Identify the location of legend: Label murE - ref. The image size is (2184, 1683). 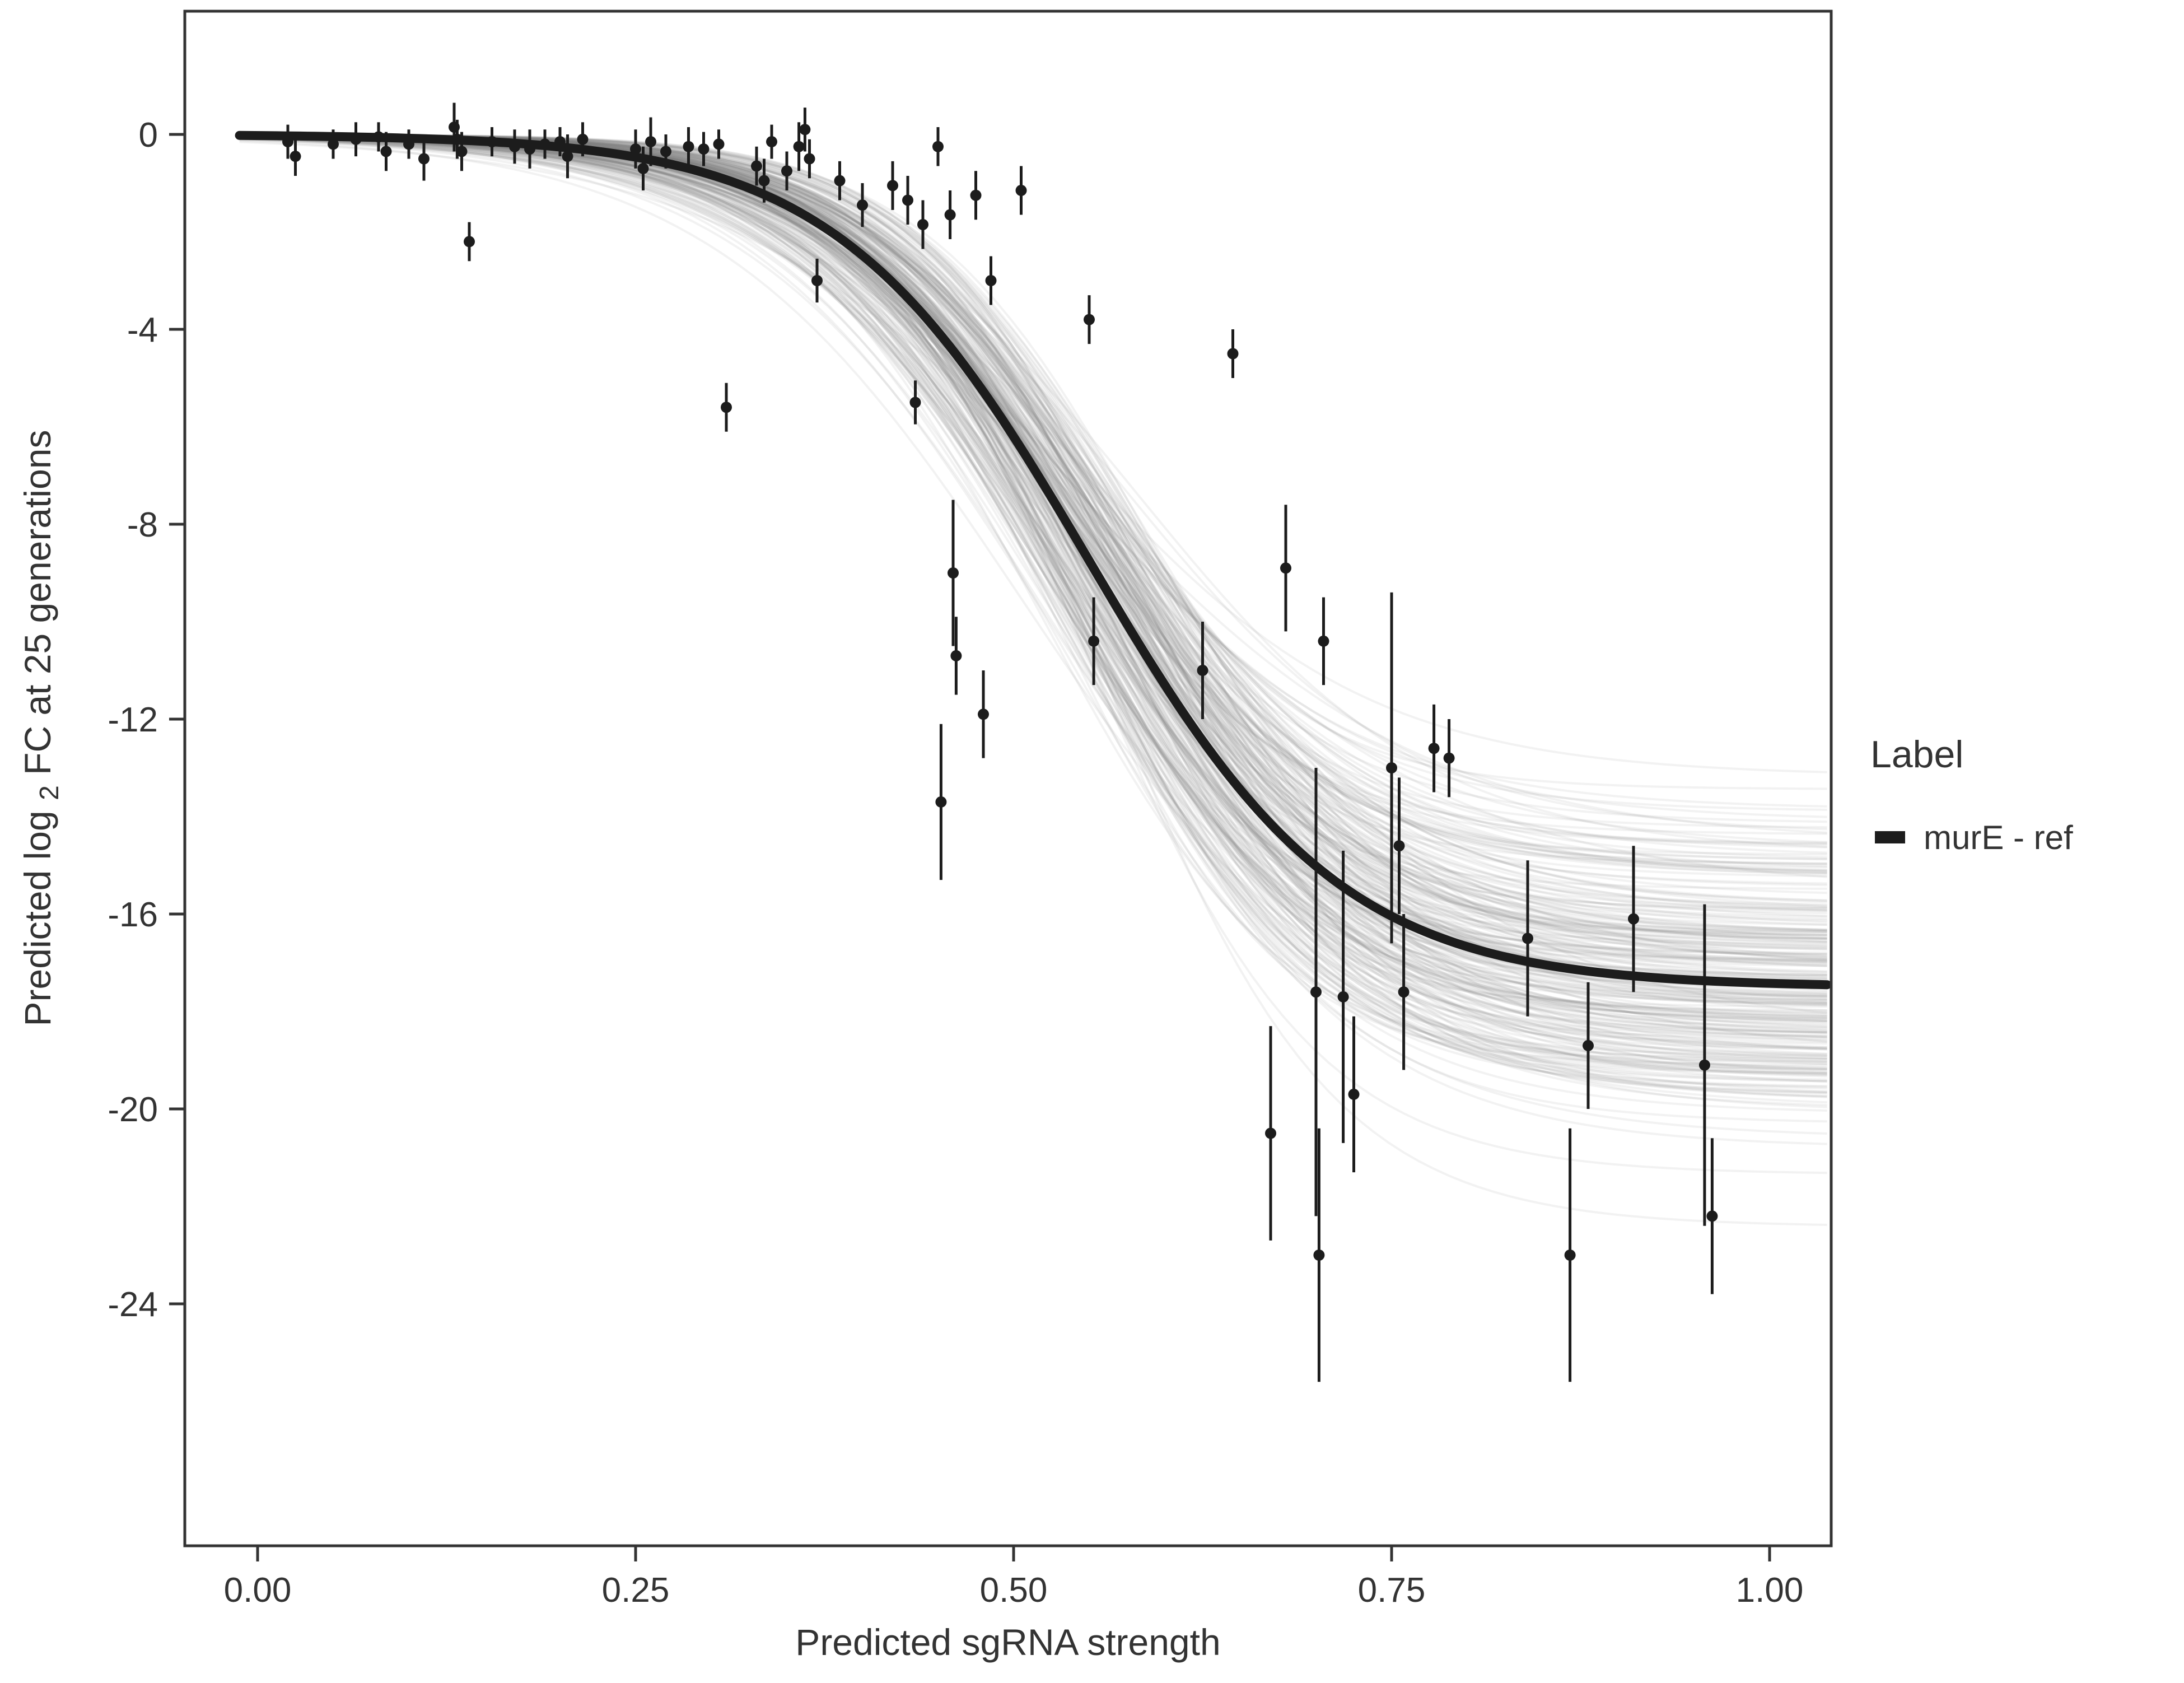
(1972, 795).